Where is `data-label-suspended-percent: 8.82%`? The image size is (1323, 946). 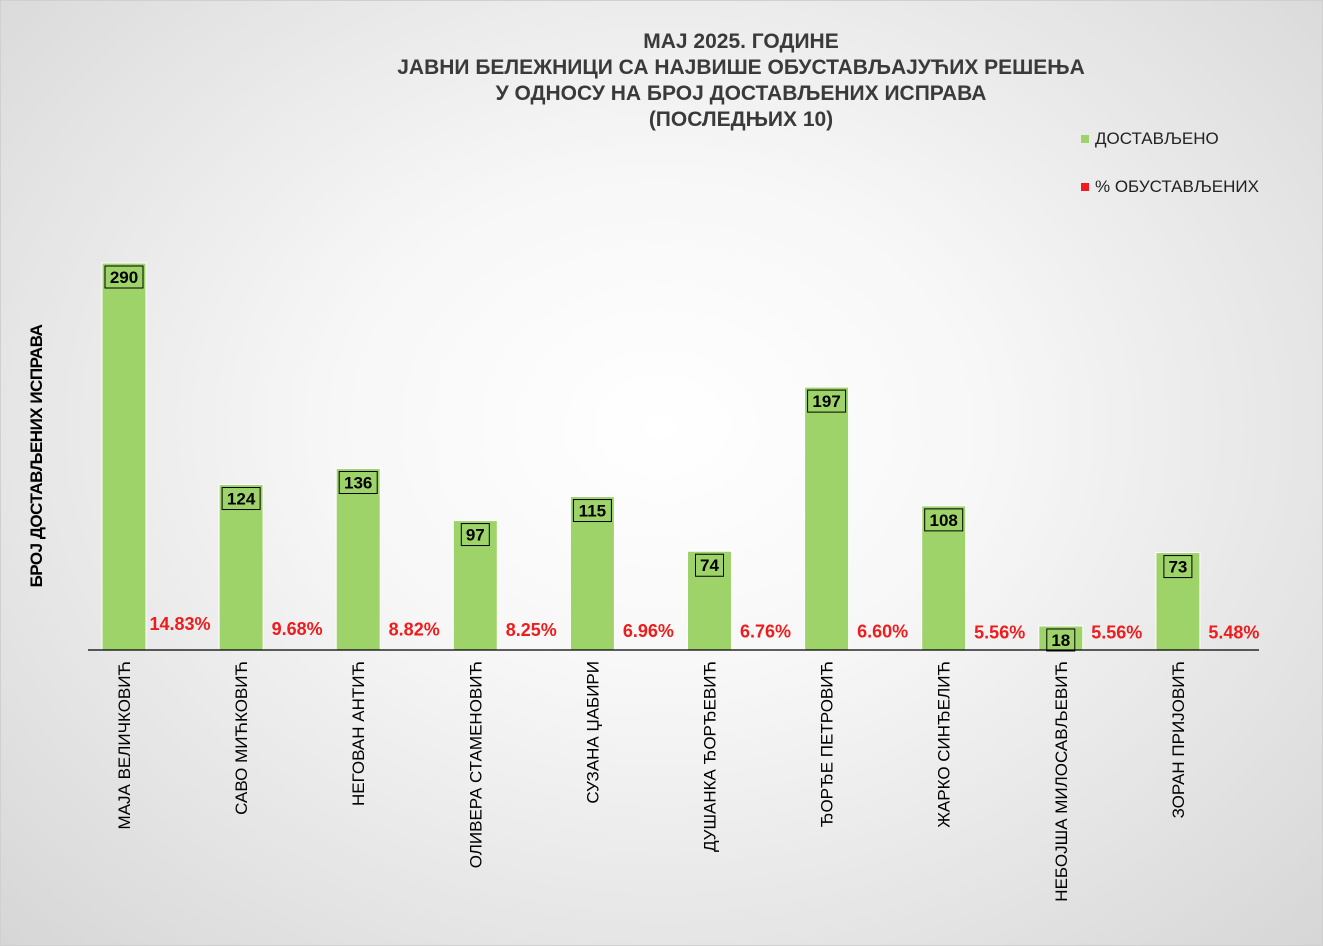 data-label-suspended-percent: 8.82% is located at coordinates (414, 630).